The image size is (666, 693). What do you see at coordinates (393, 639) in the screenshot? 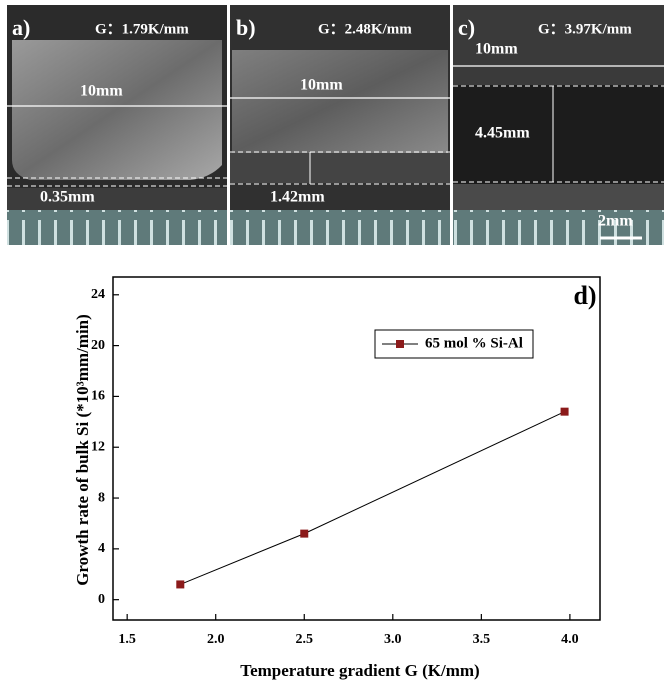
I see `x-tick-label: 3.0` at bounding box center [393, 639].